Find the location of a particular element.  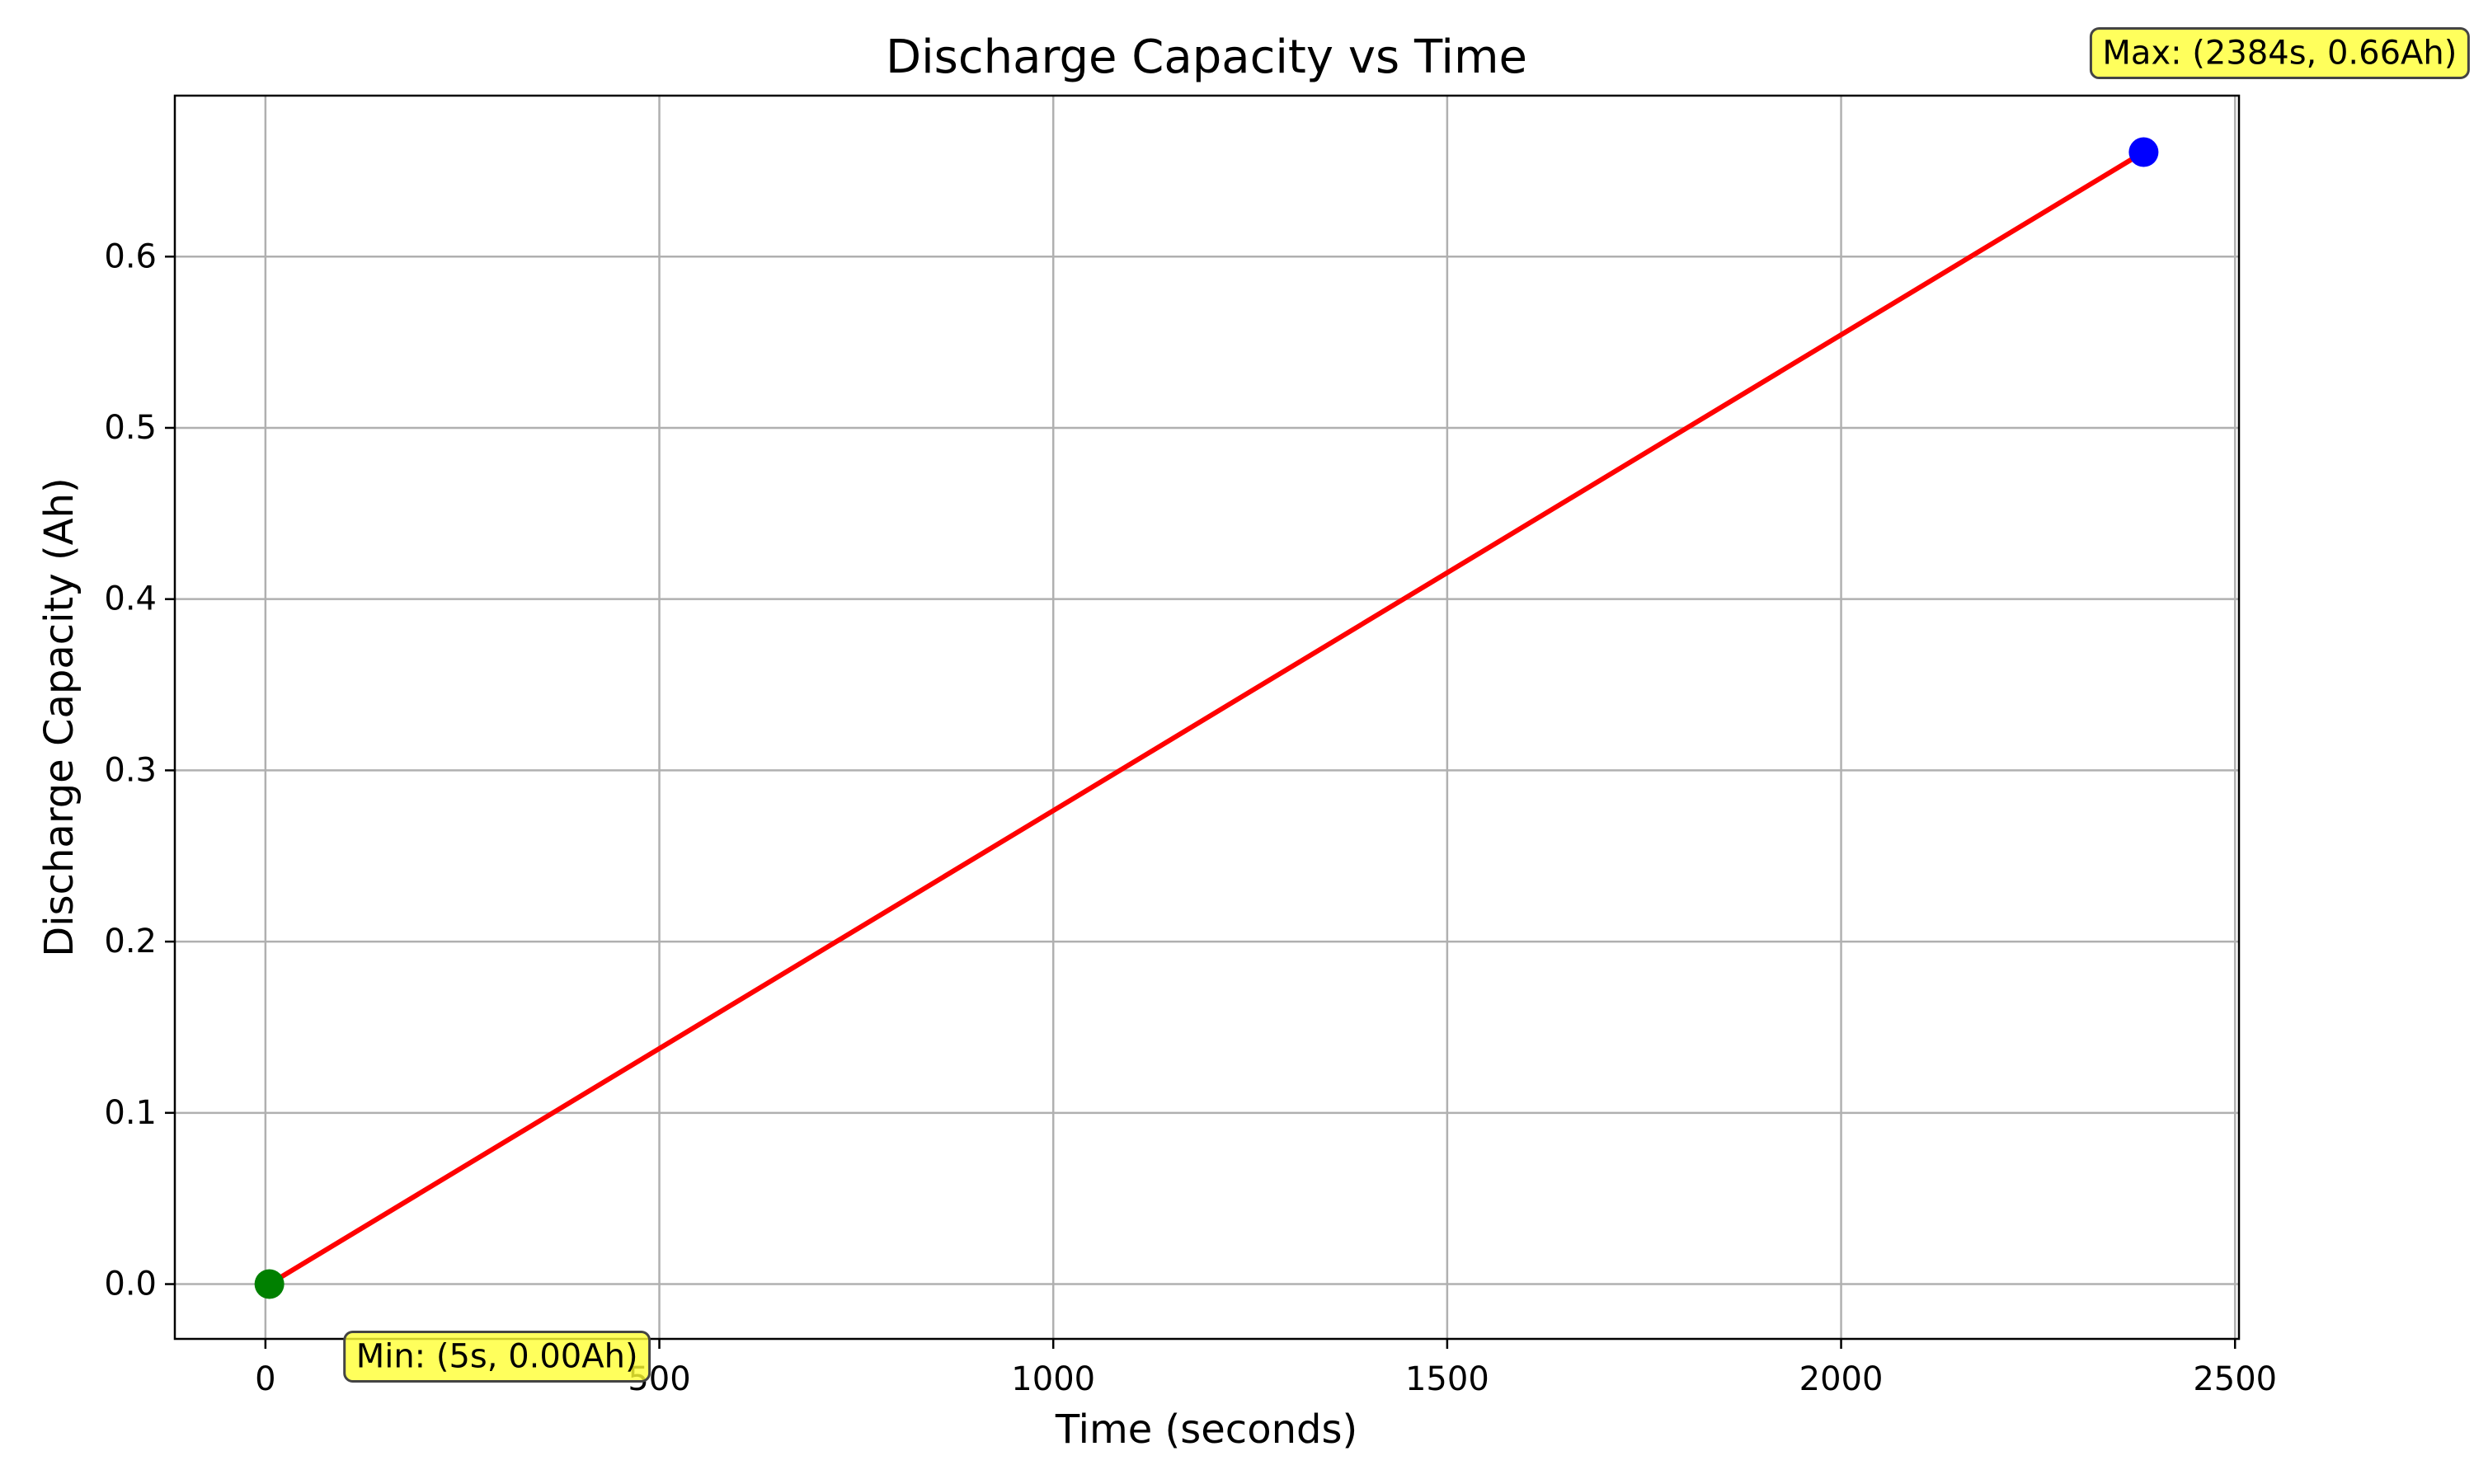

x-tick-label: 1000 is located at coordinates (1053, 1379).